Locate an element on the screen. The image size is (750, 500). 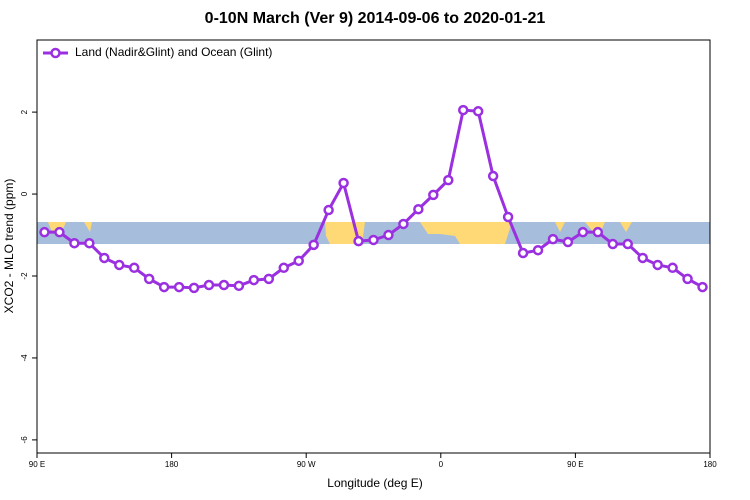
y-tick-label: 2 is located at coordinates (24, 111).